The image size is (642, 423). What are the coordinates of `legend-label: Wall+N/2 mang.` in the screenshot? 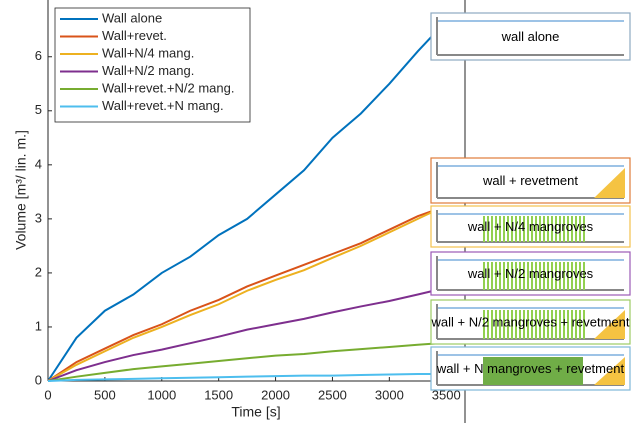 It's located at (148, 70).